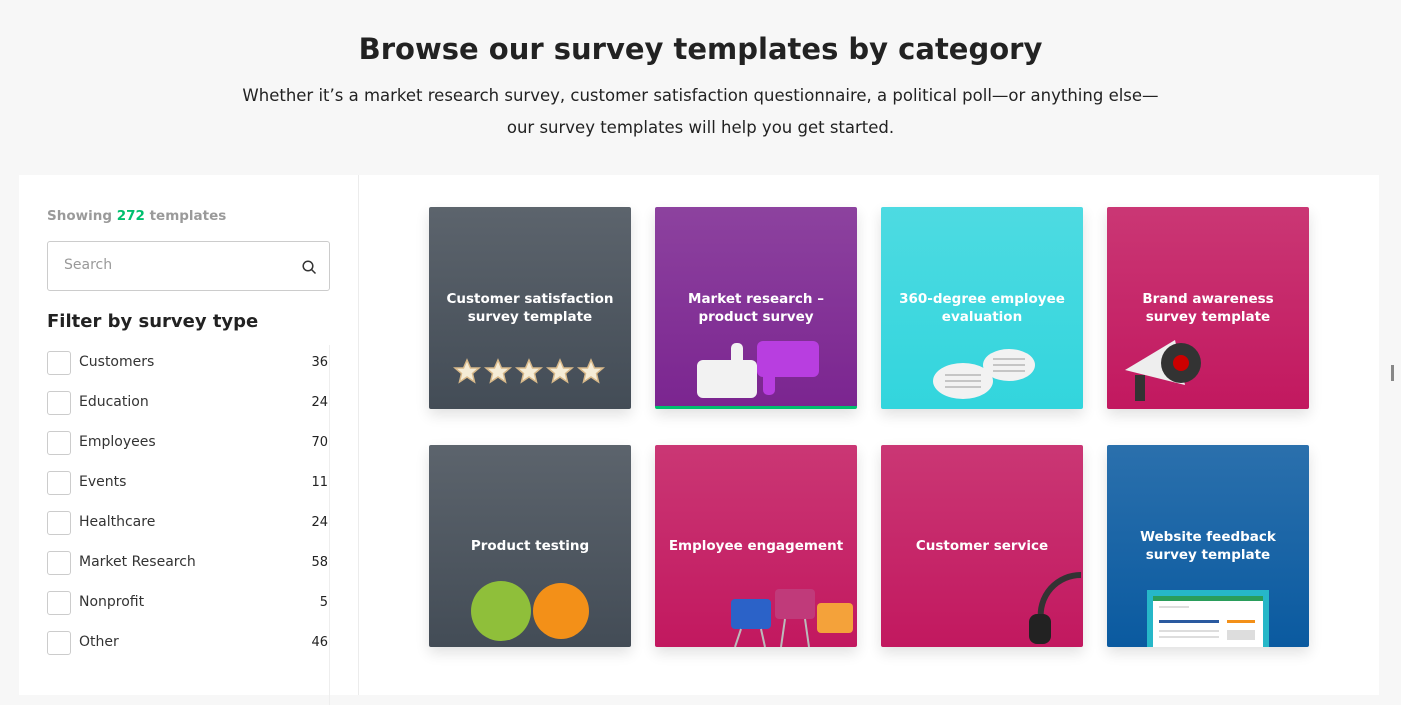  I want to click on filter-employees: Employees 70, so click(188, 443).